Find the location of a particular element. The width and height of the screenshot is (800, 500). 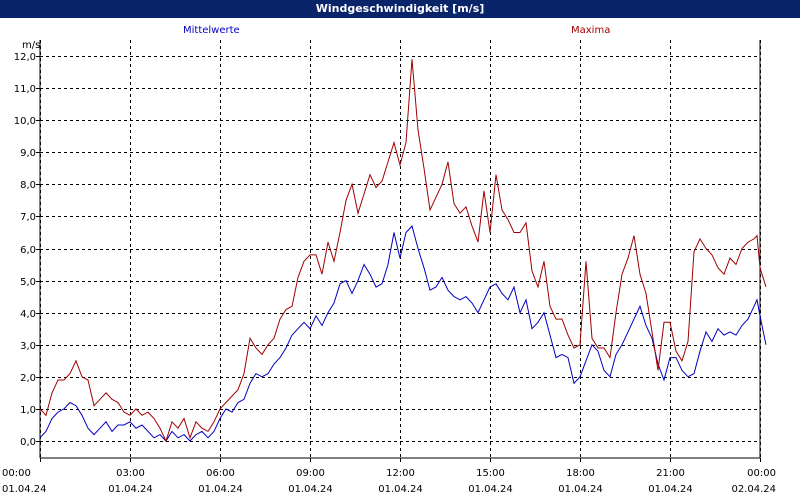

y-tick-label: 2,0 is located at coordinates (28, 378).